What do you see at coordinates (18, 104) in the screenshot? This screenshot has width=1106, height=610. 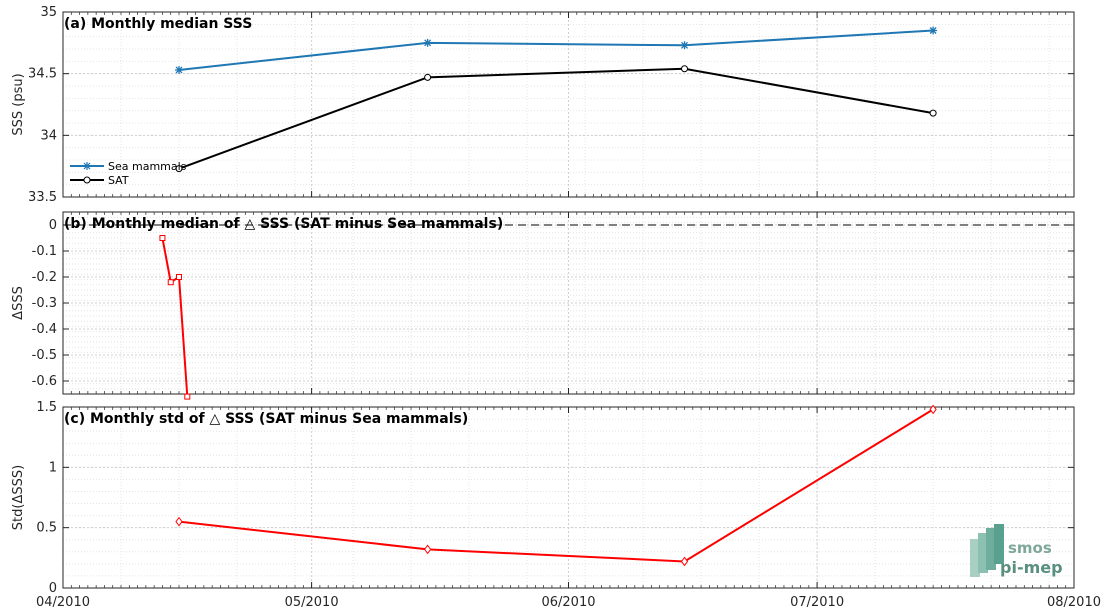 I see `y-axis-label: SSS (psu)` at bounding box center [18, 104].